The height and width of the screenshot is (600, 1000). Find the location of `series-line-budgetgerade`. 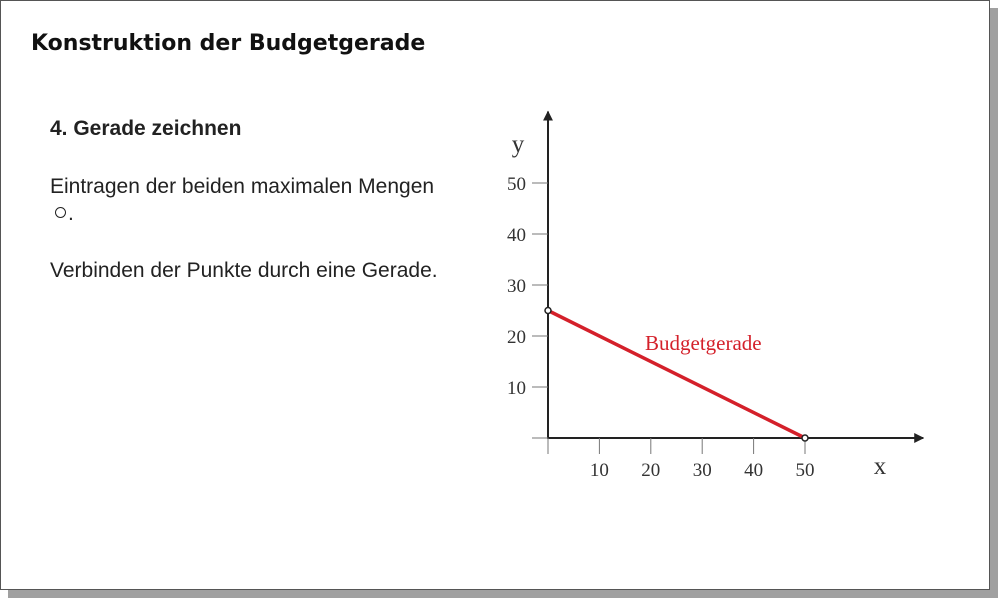

series-line-budgetgerade is located at coordinates (676, 374).